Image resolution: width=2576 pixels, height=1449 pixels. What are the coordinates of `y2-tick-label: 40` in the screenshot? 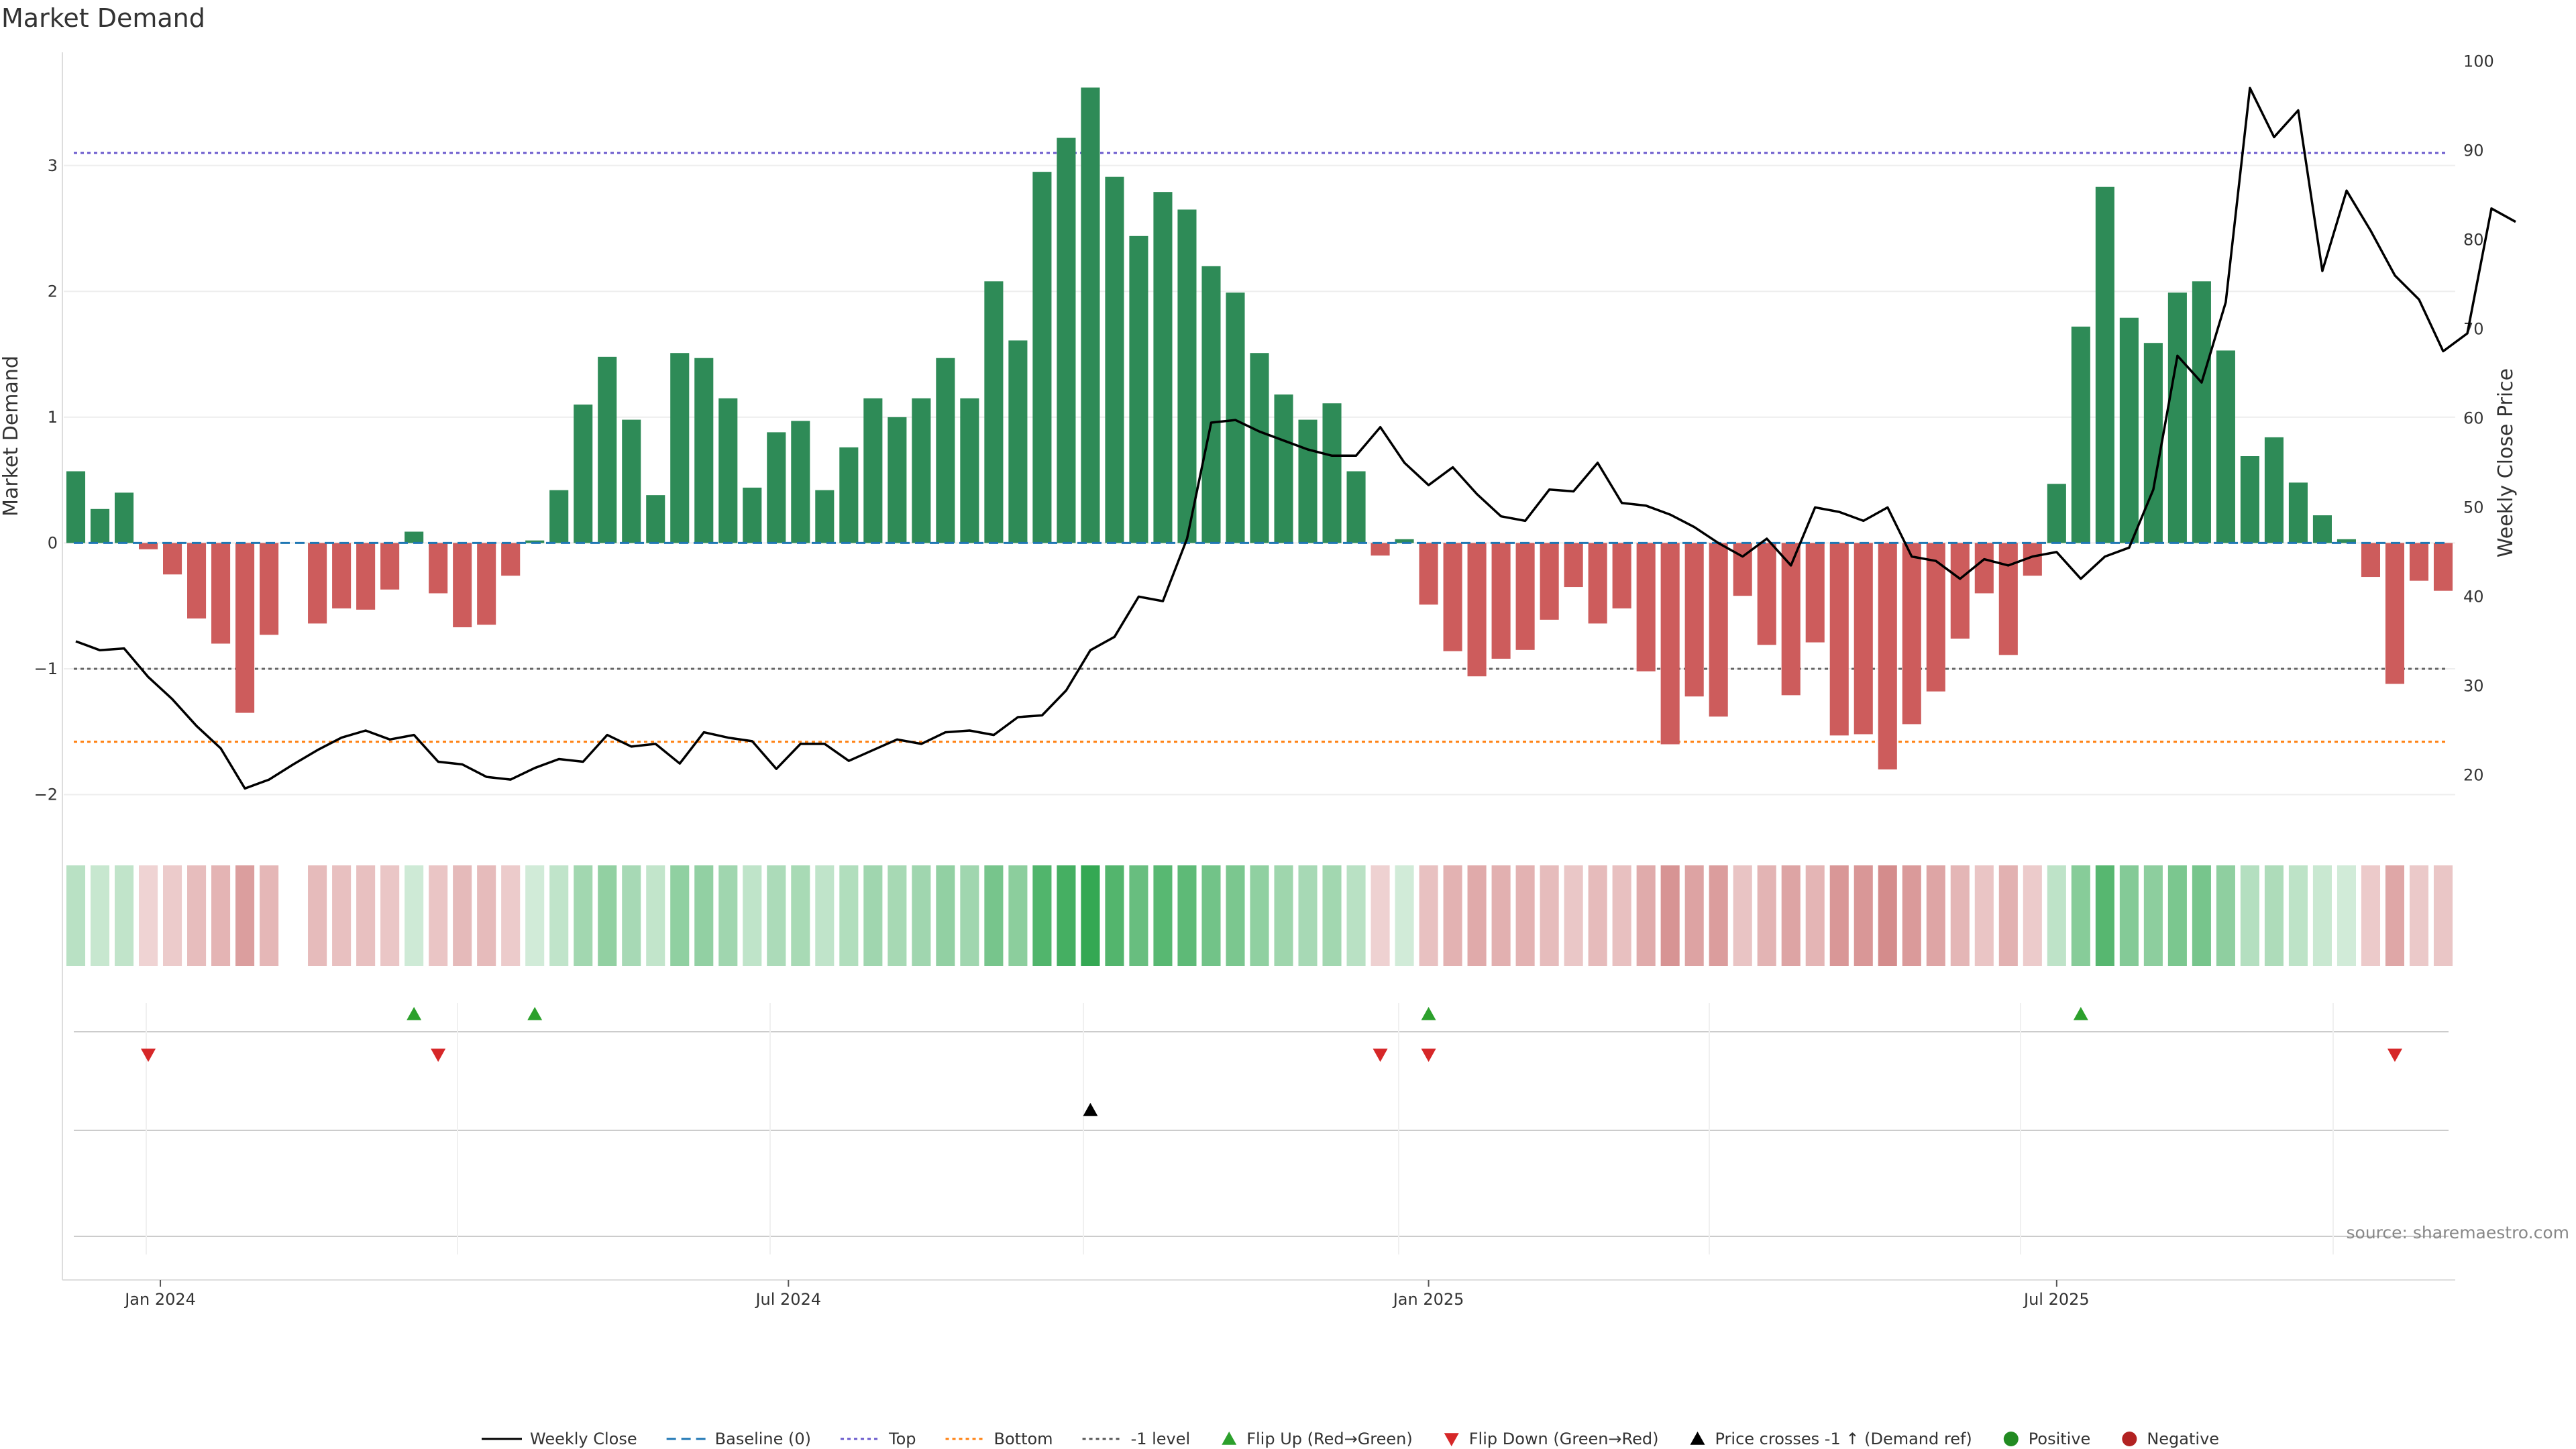 It's located at (2473, 596).